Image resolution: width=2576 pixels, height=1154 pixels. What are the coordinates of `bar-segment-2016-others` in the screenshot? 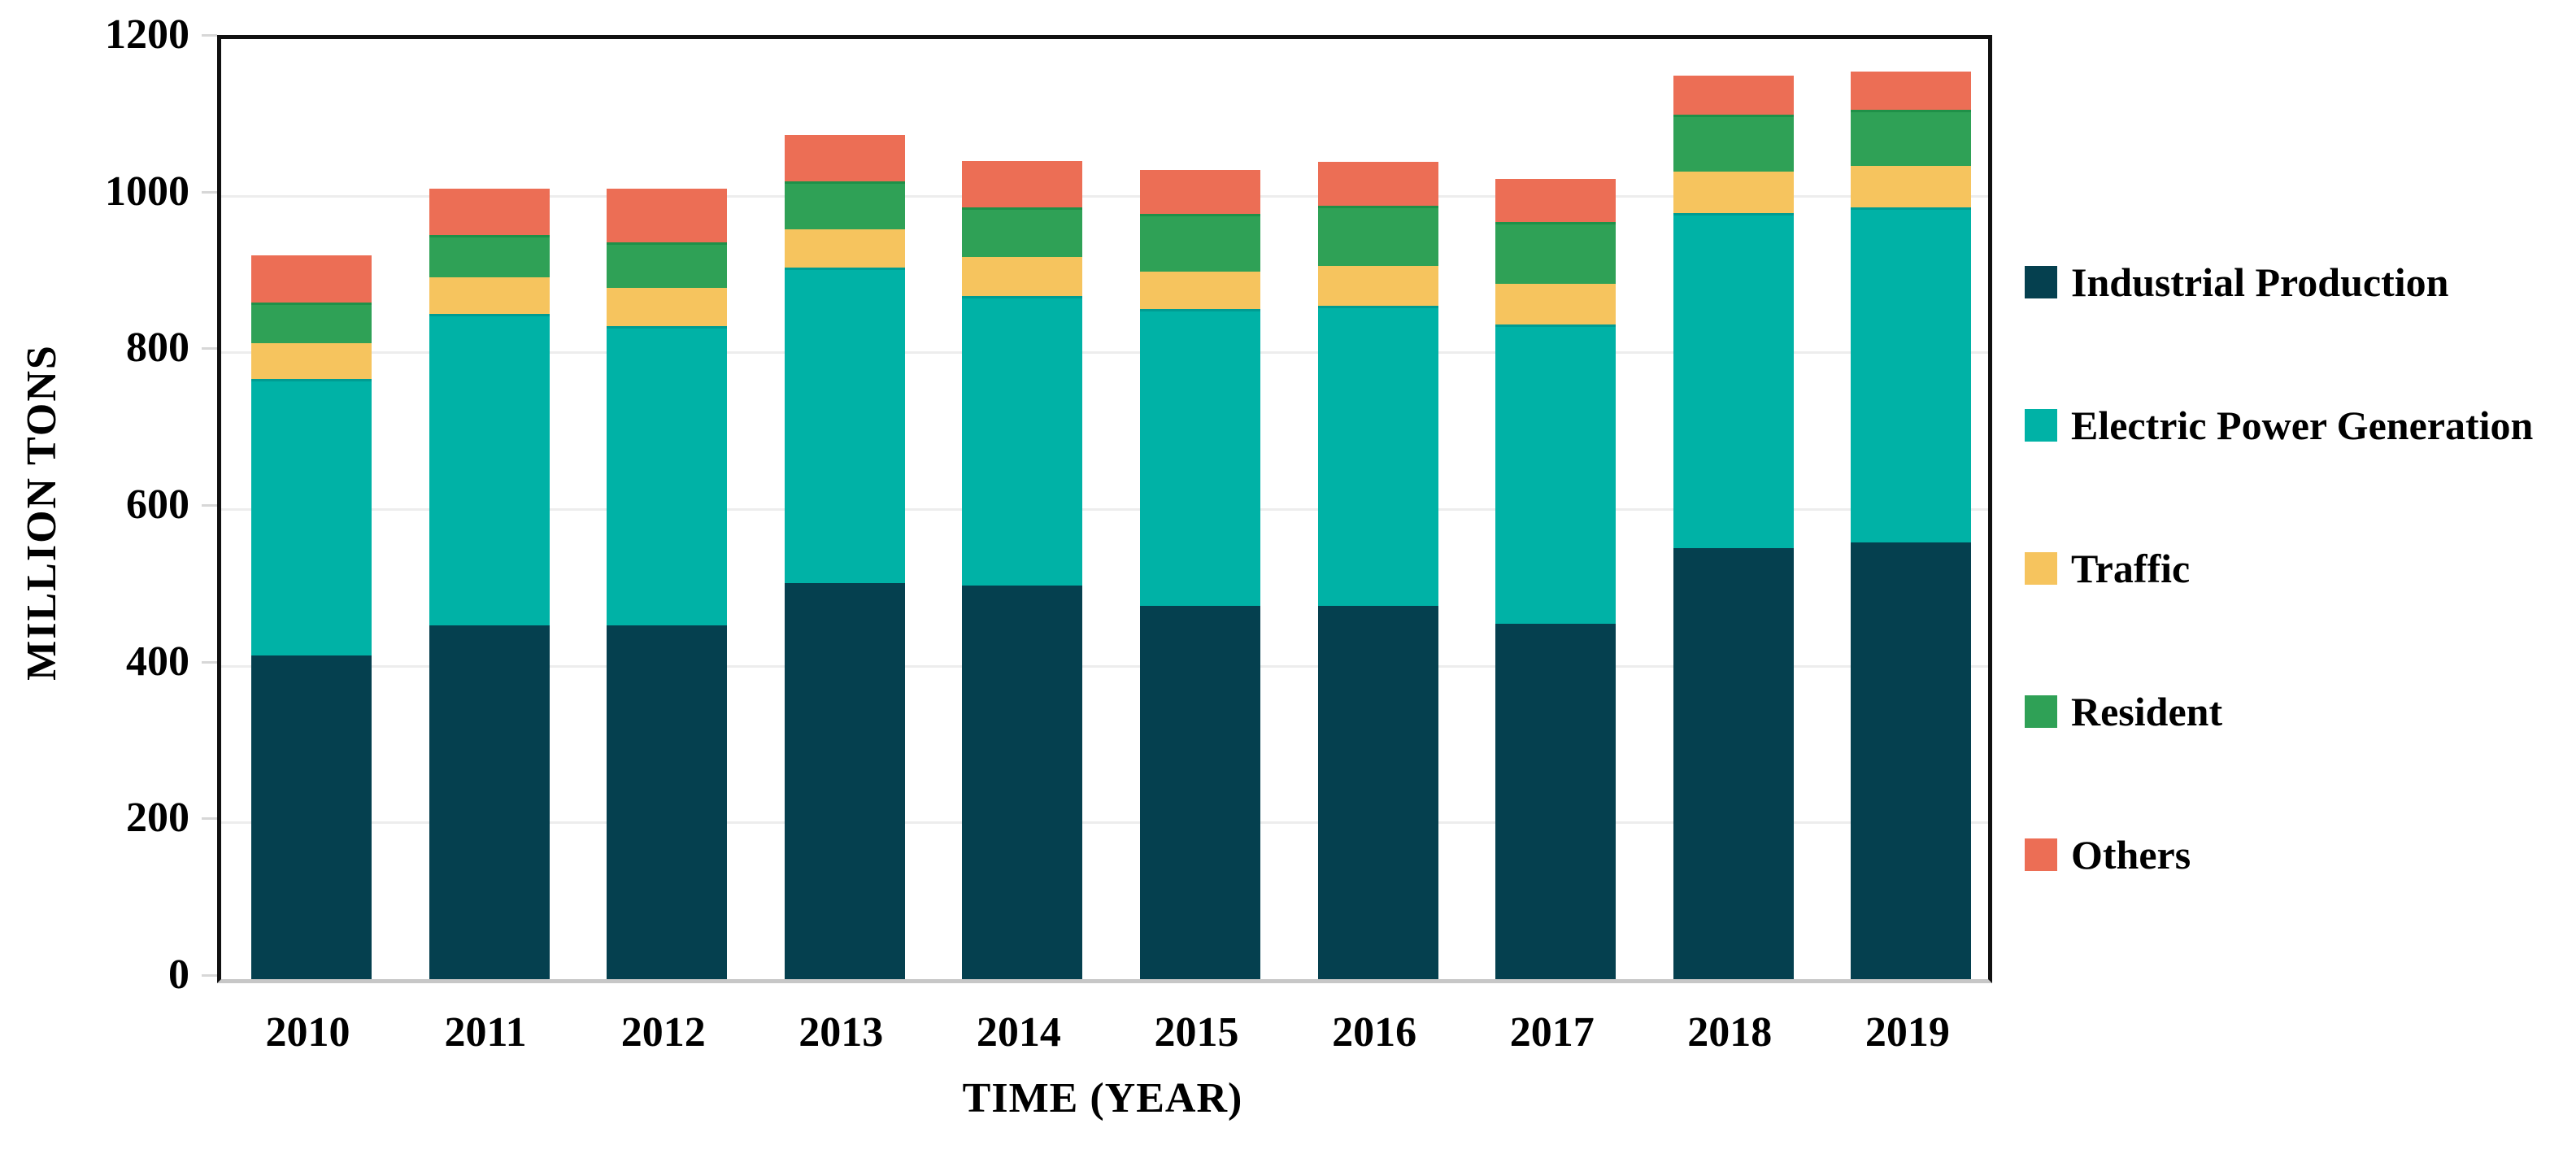 It's located at (1378, 184).